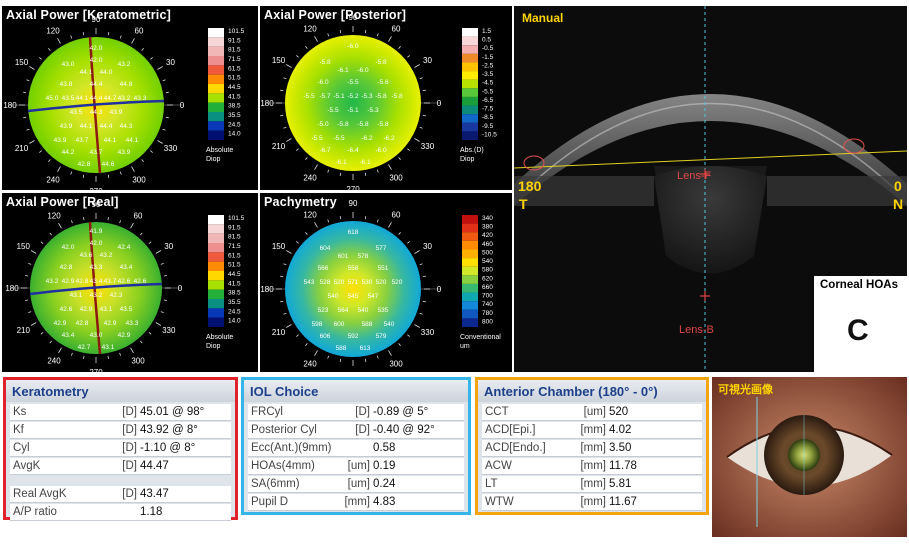 Image resolution: width=909 pixels, height=545 pixels. I want to click on map-value: -5.1, so click(353, 110).